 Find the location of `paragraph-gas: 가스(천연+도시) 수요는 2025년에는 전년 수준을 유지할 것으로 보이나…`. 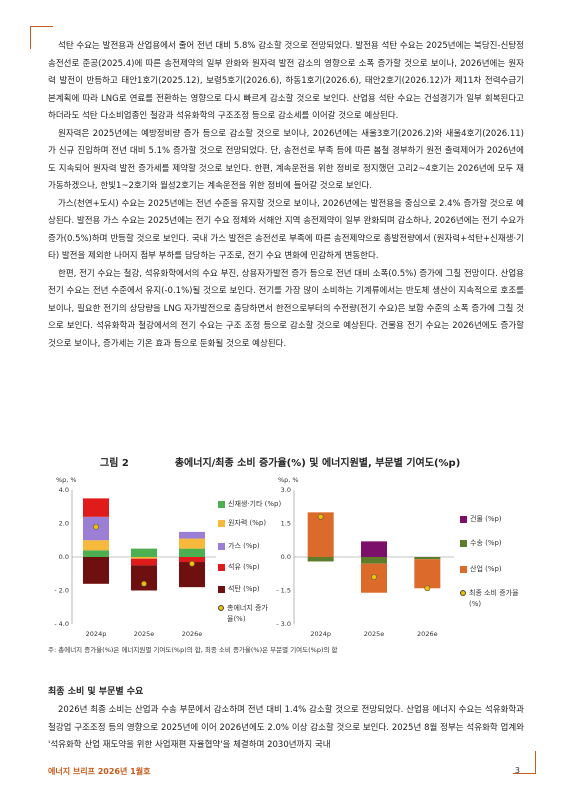

paragraph-gas: 가스(천연+도시) 수요는 2025년에는 전년 수준을 유지할 것으로 보이나… is located at coordinates (286, 230).